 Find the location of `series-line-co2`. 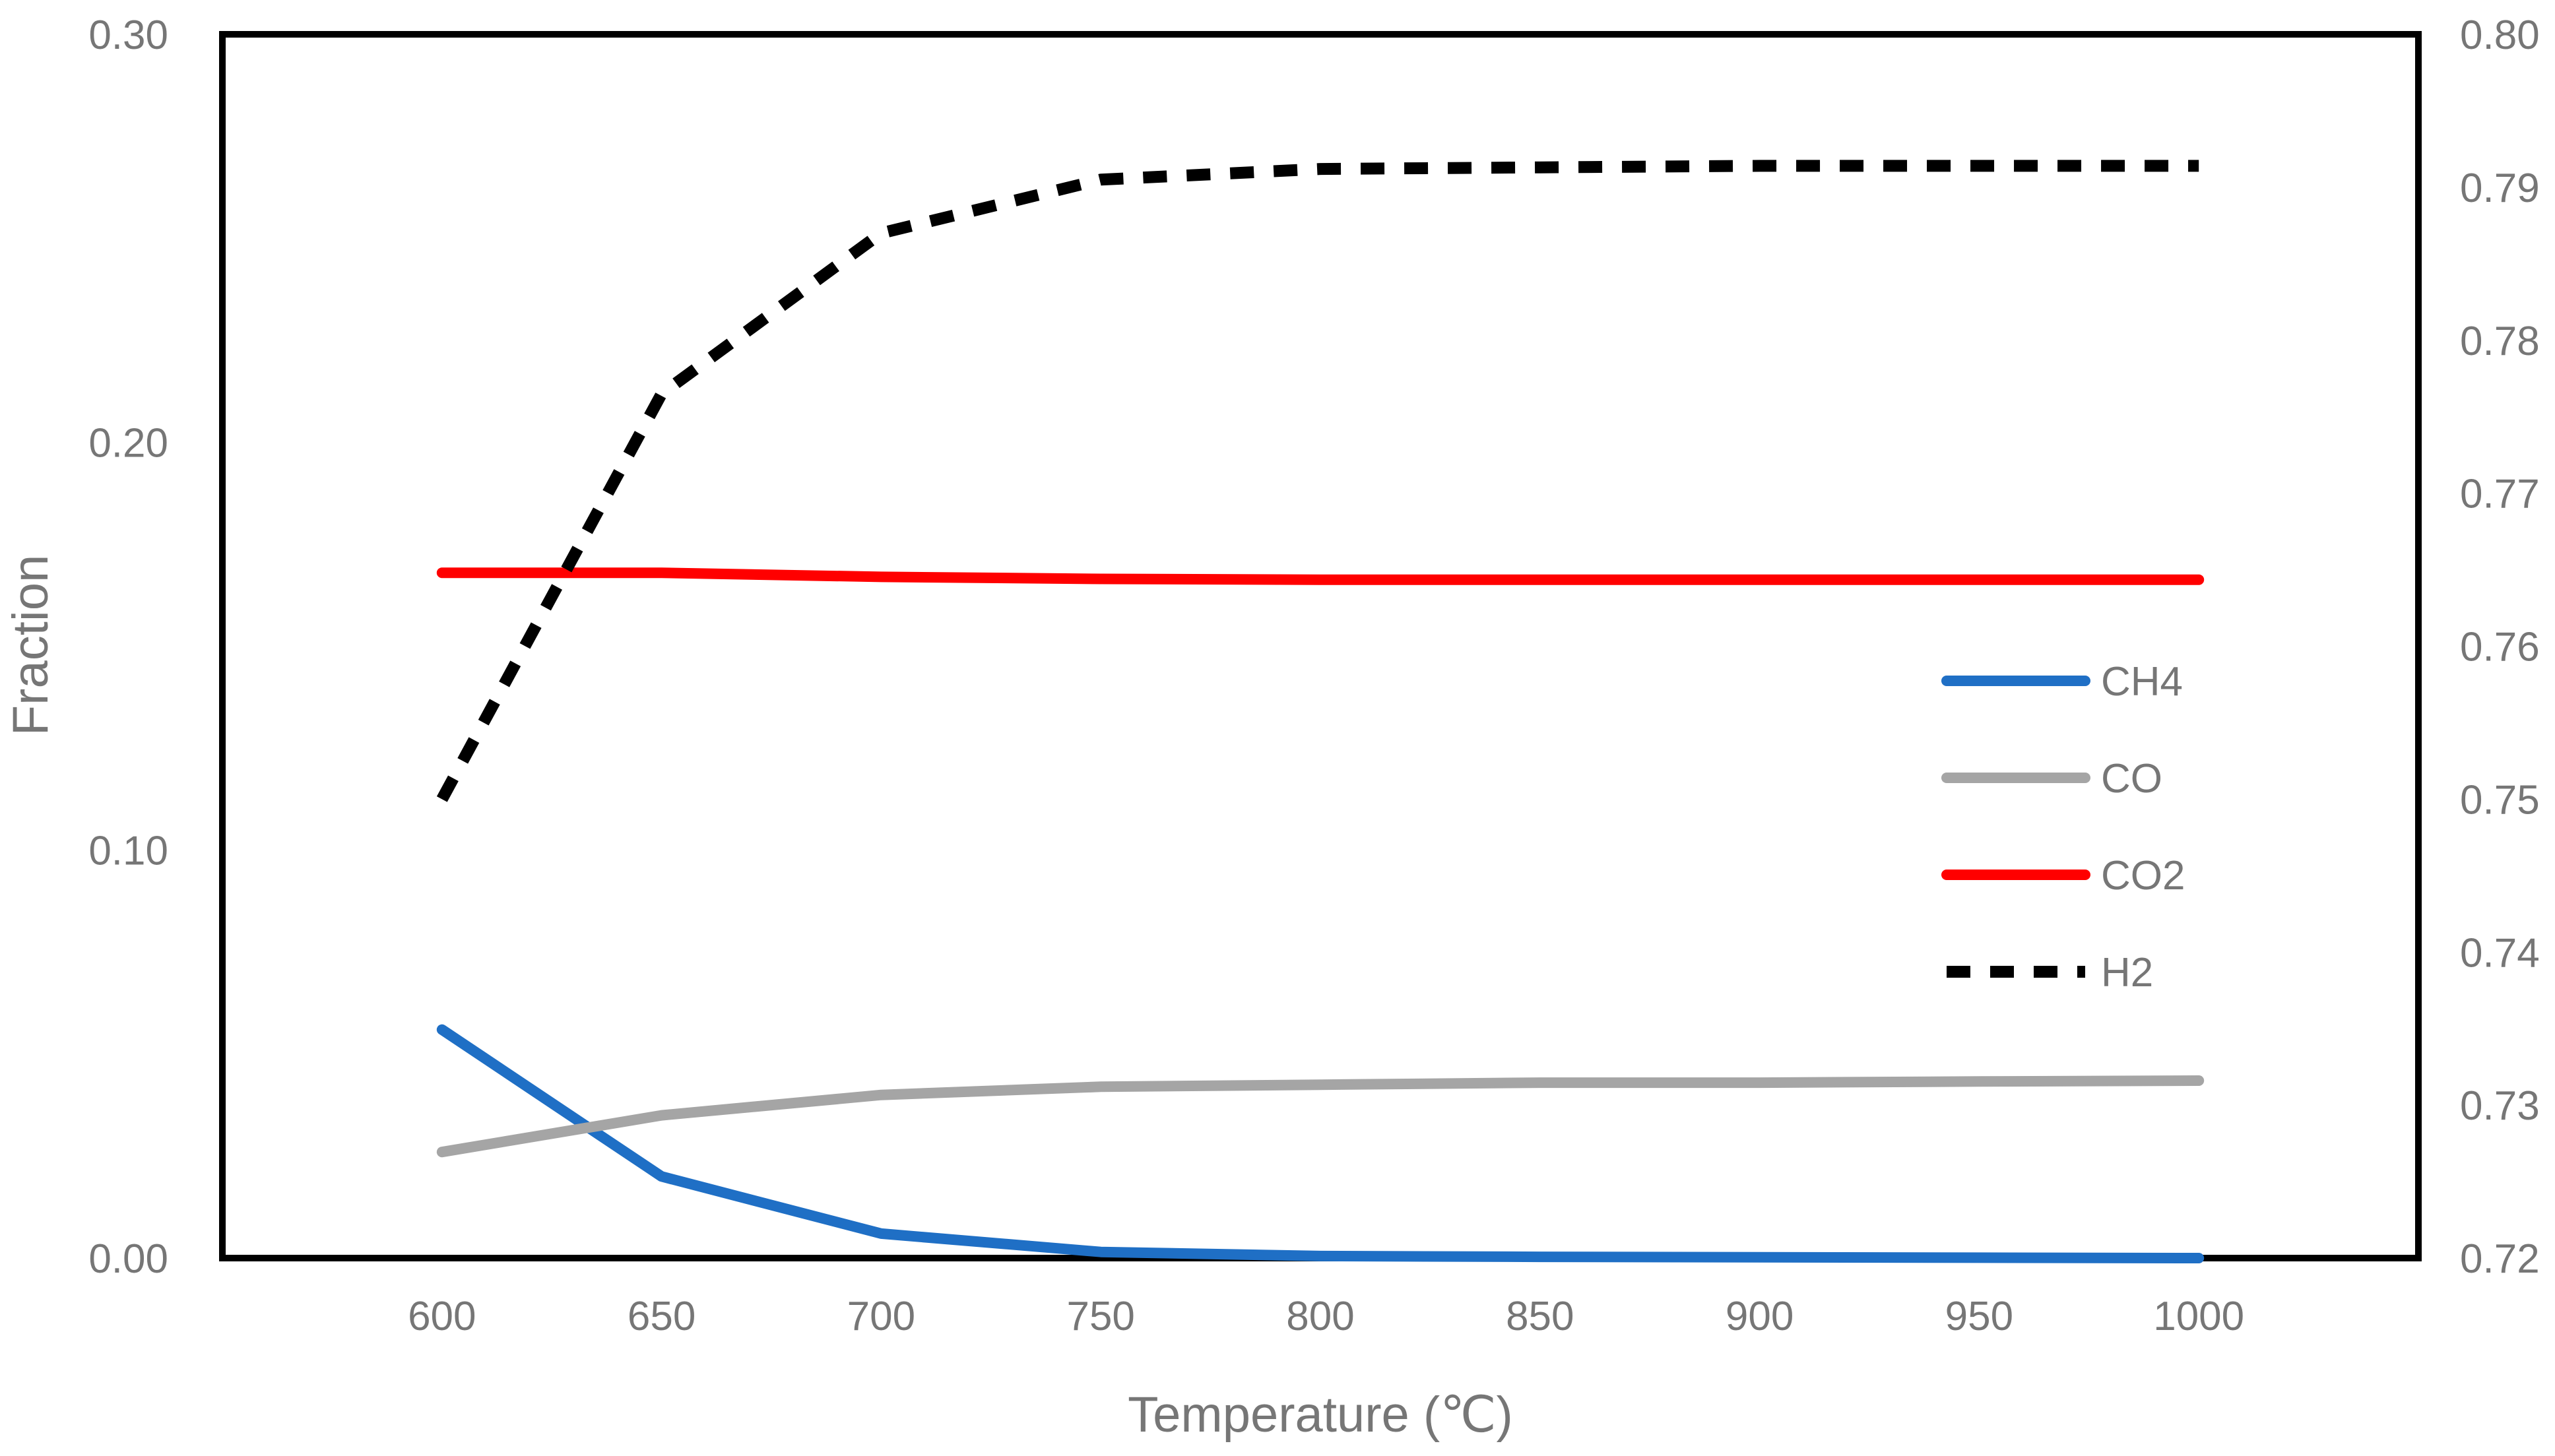

series-line-co2 is located at coordinates (1320, 576).